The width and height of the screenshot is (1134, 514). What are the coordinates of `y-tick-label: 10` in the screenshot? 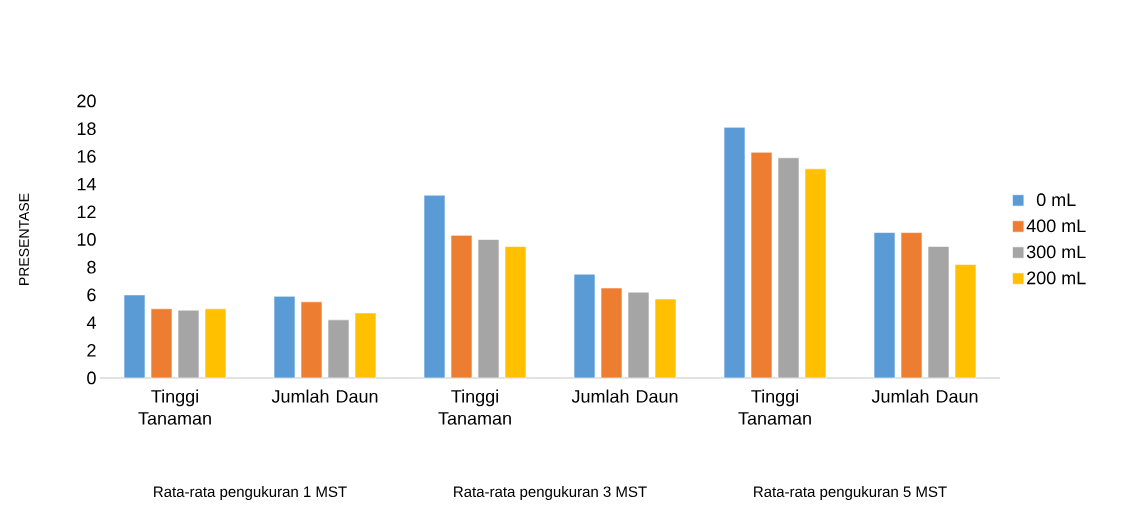 It's located at (86, 239).